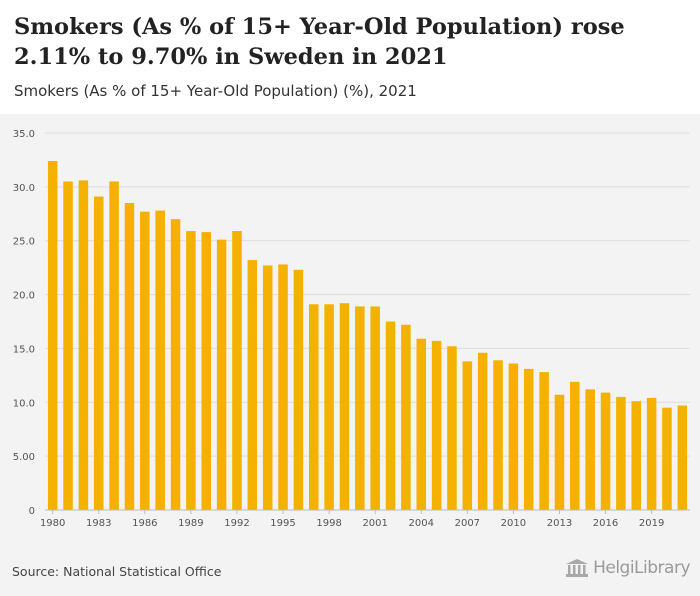 Image resolution: width=700 pixels, height=596 pixels. What do you see at coordinates (577, 568) in the screenshot?
I see `library-building-icon` at bounding box center [577, 568].